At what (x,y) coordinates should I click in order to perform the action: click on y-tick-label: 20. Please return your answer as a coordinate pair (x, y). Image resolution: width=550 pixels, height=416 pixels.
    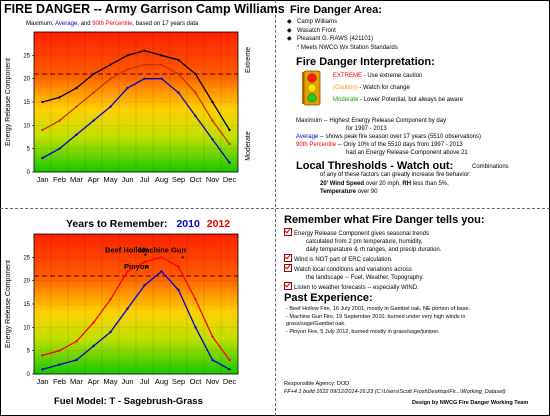
    Looking at the image, I should click on (26, 80).